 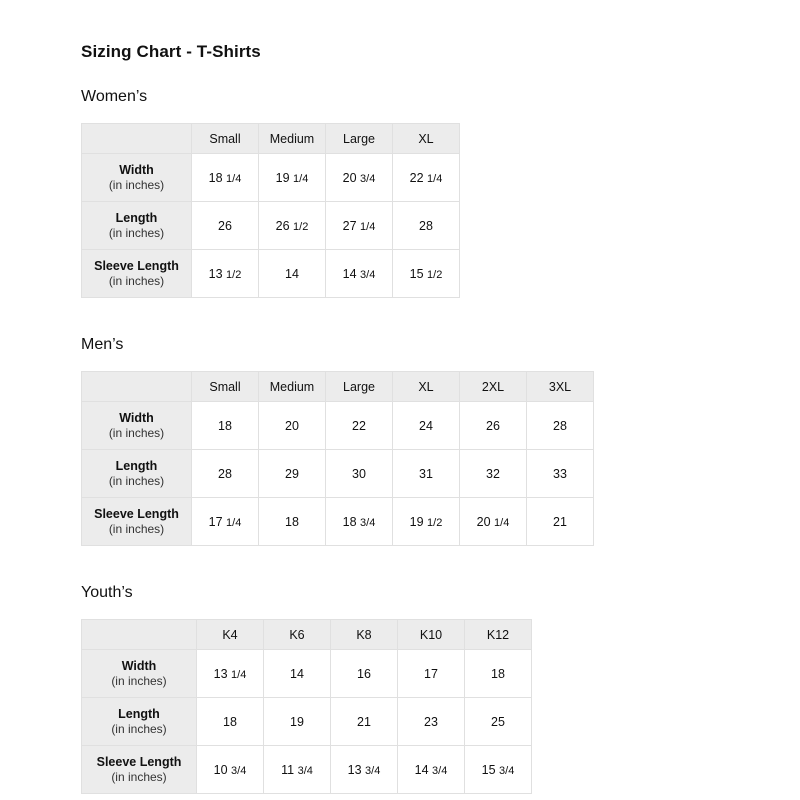 What do you see at coordinates (359, 177) in the screenshot?
I see `measurement-cell: 20 3/4` at bounding box center [359, 177].